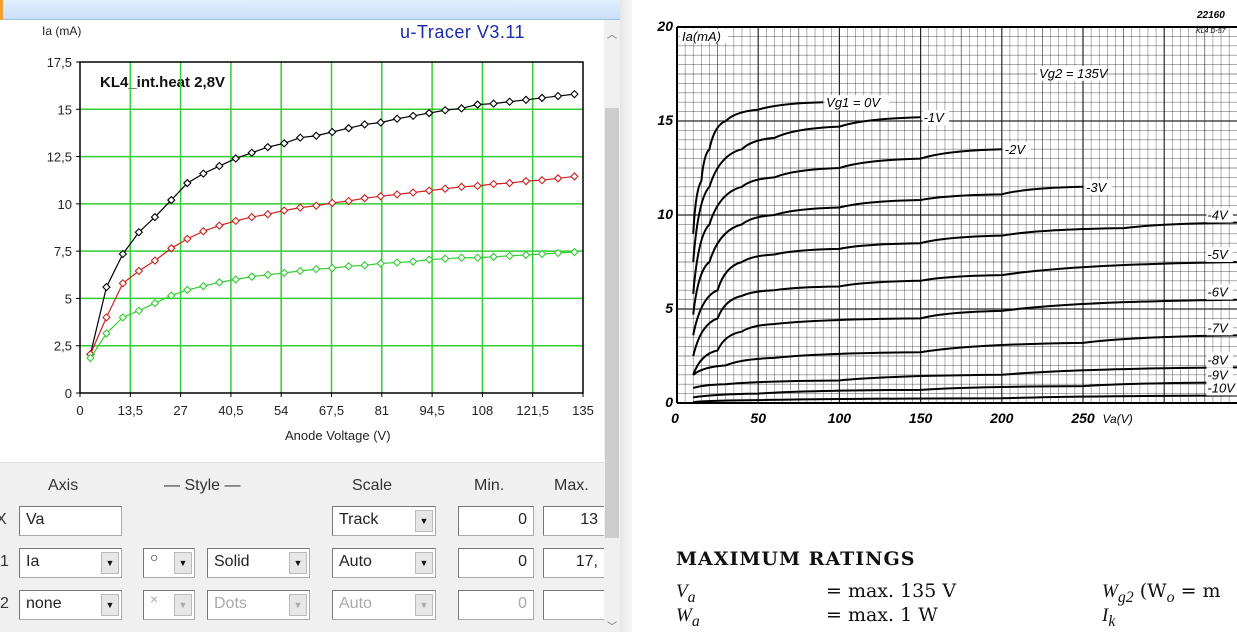 This screenshot has height=633, width=1237. Describe the element at coordinates (1218, 374) in the screenshot. I see `curve-label: -9V` at that location.